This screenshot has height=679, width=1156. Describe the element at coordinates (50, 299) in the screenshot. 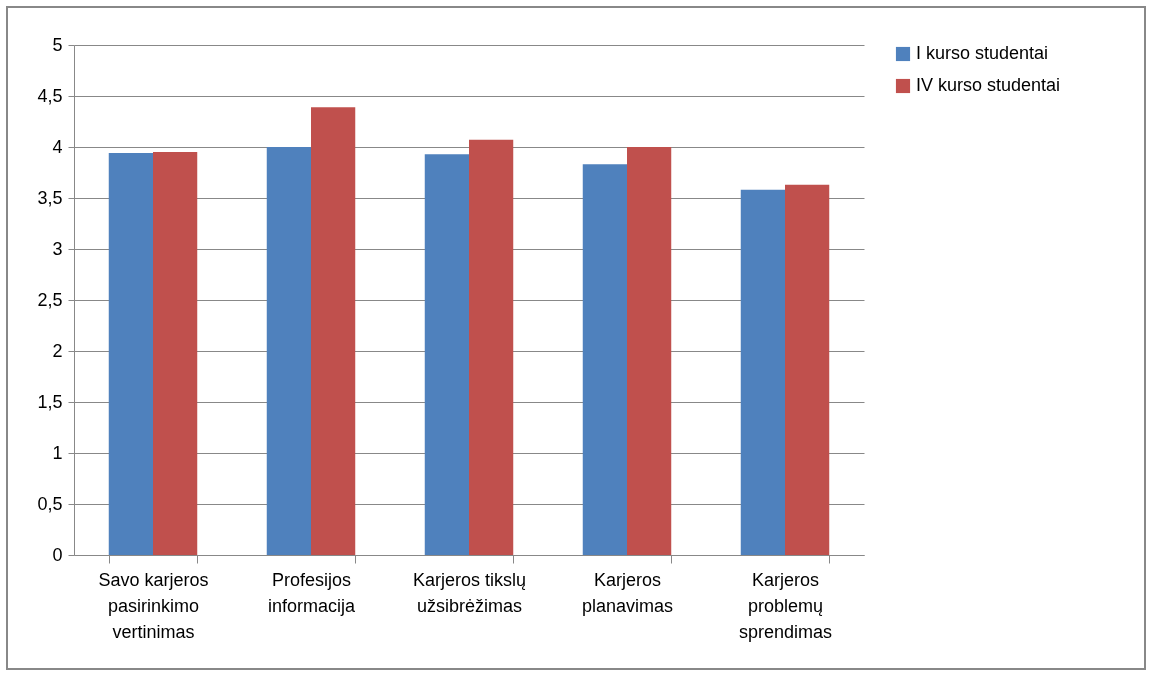

I see `y-tick-label: 2,5` at that location.